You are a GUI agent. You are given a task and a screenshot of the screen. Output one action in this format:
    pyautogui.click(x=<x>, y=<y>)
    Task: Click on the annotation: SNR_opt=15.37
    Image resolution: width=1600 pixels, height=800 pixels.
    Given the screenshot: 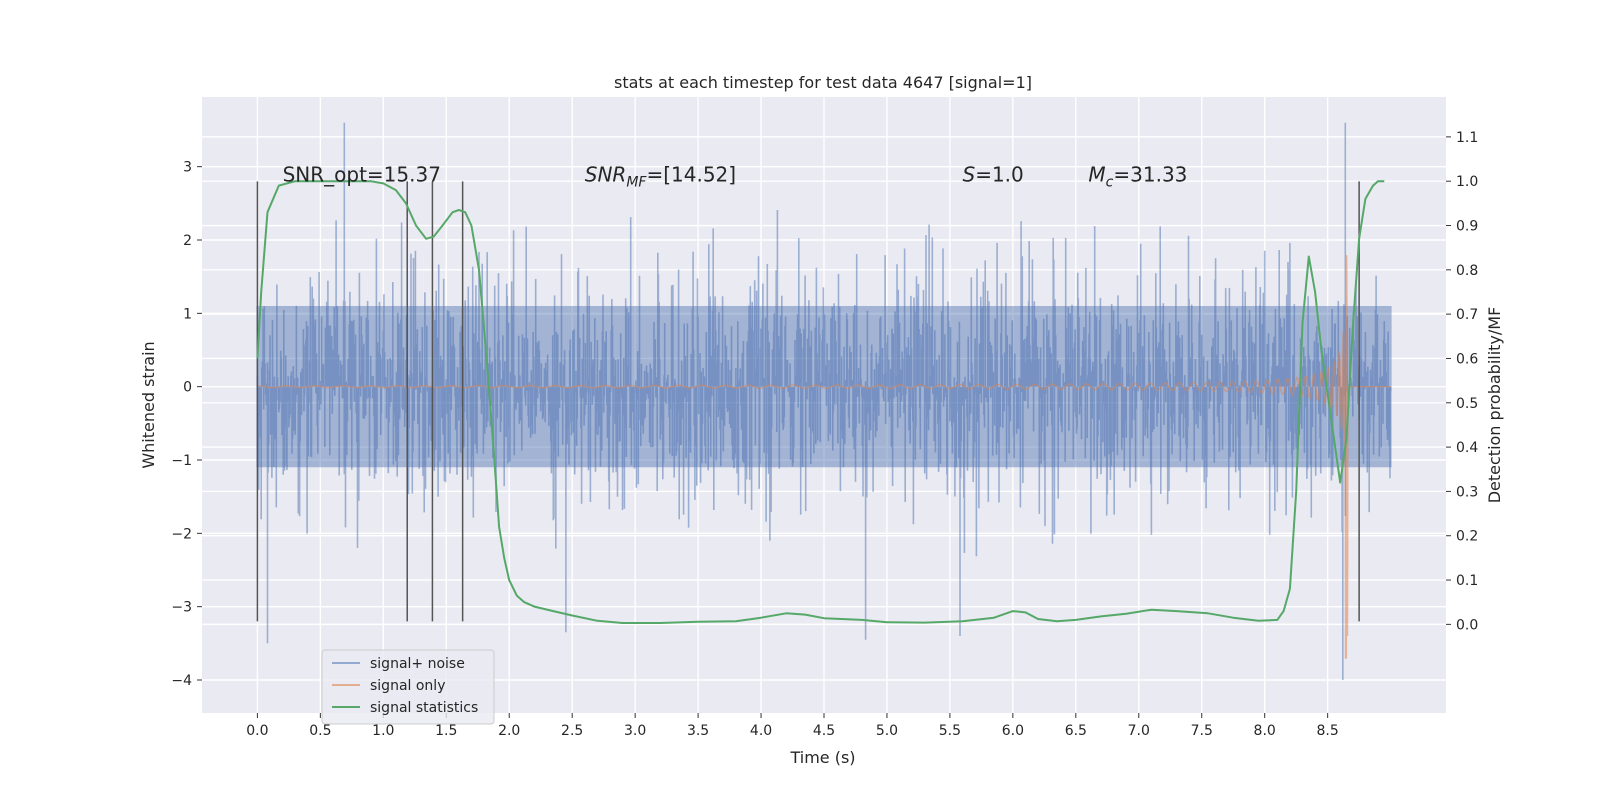 What is the action you would take?
    pyautogui.click(x=362, y=174)
    